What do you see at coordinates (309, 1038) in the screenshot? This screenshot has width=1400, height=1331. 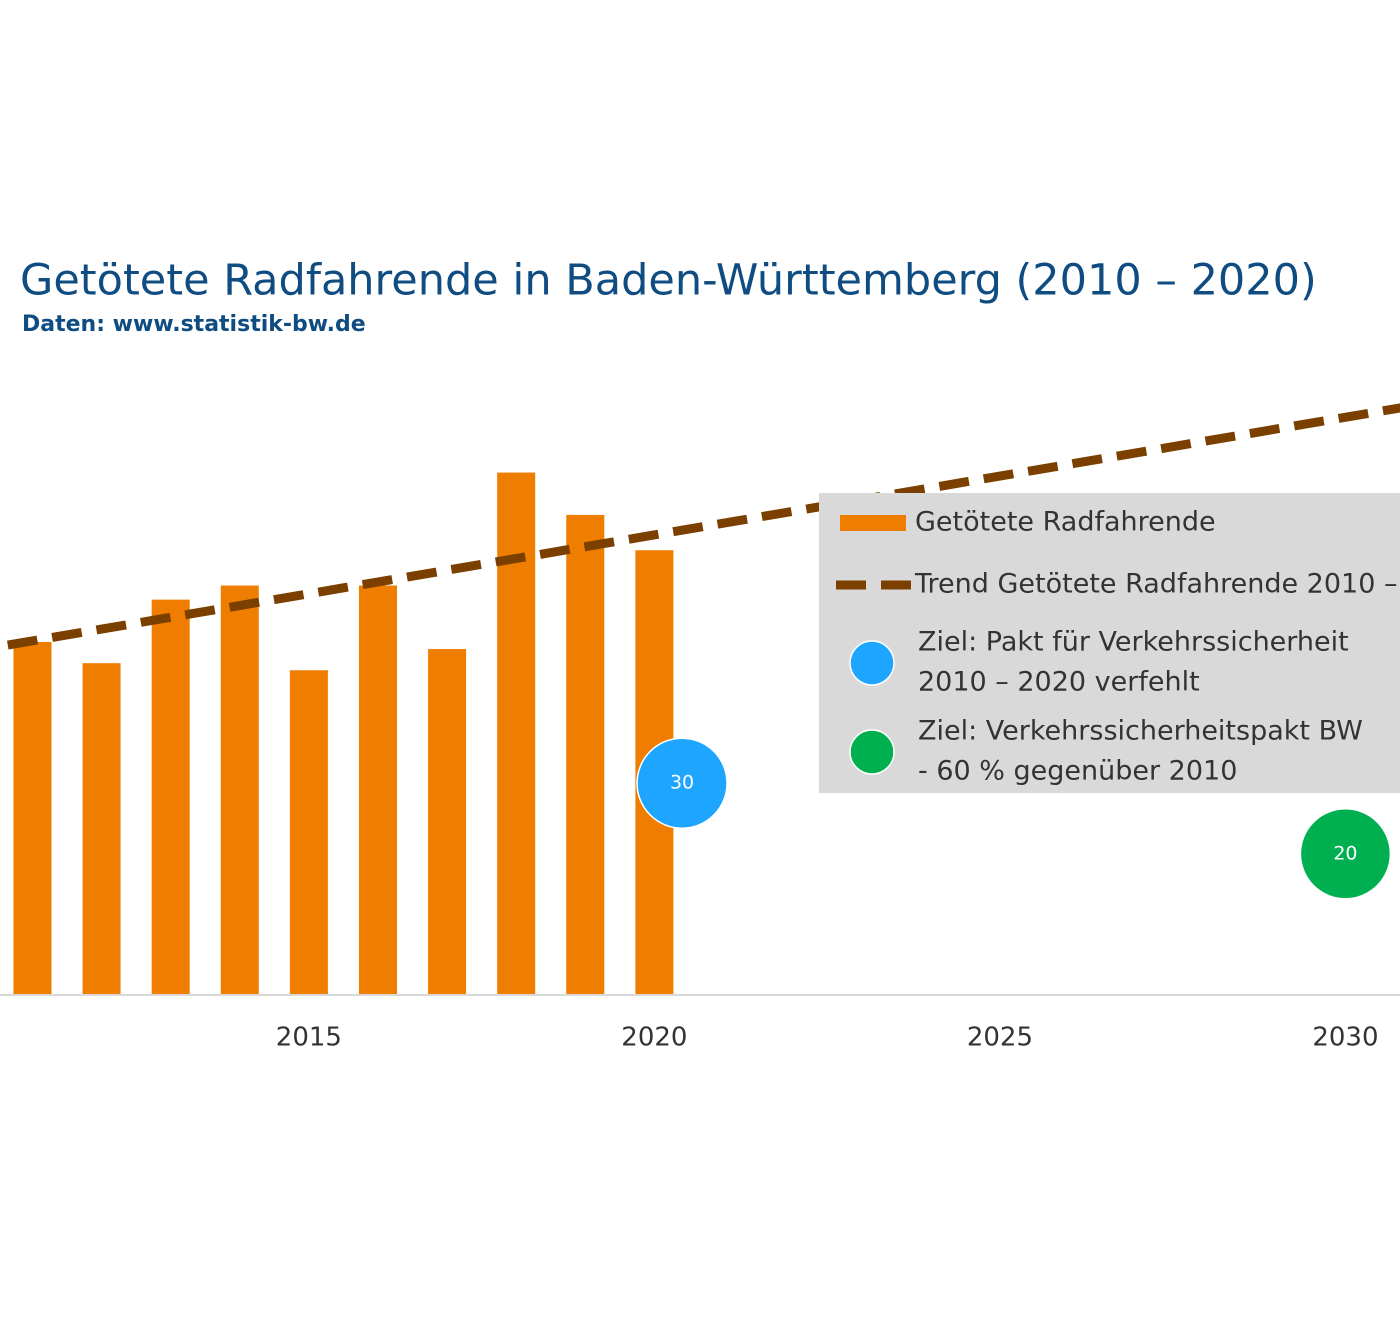 I see `x-tick-label: 2015` at bounding box center [309, 1038].